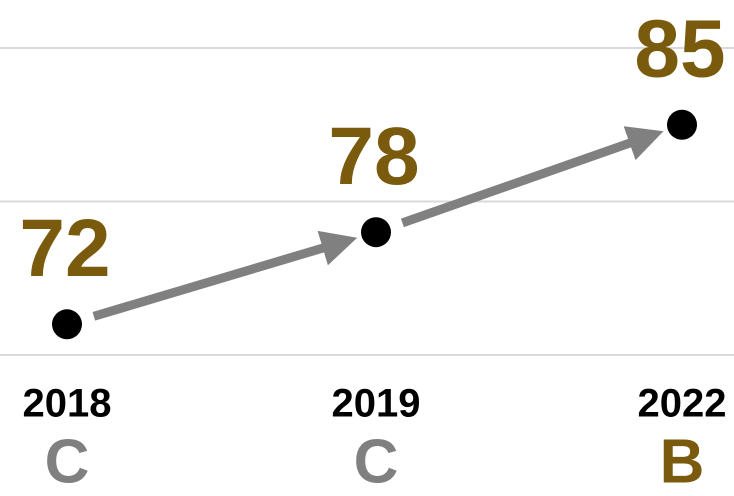 The width and height of the screenshot is (734, 496). What do you see at coordinates (376, 404) in the screenshot?
I see `x-tick-label: 2019` at bounding box center [376, 404].